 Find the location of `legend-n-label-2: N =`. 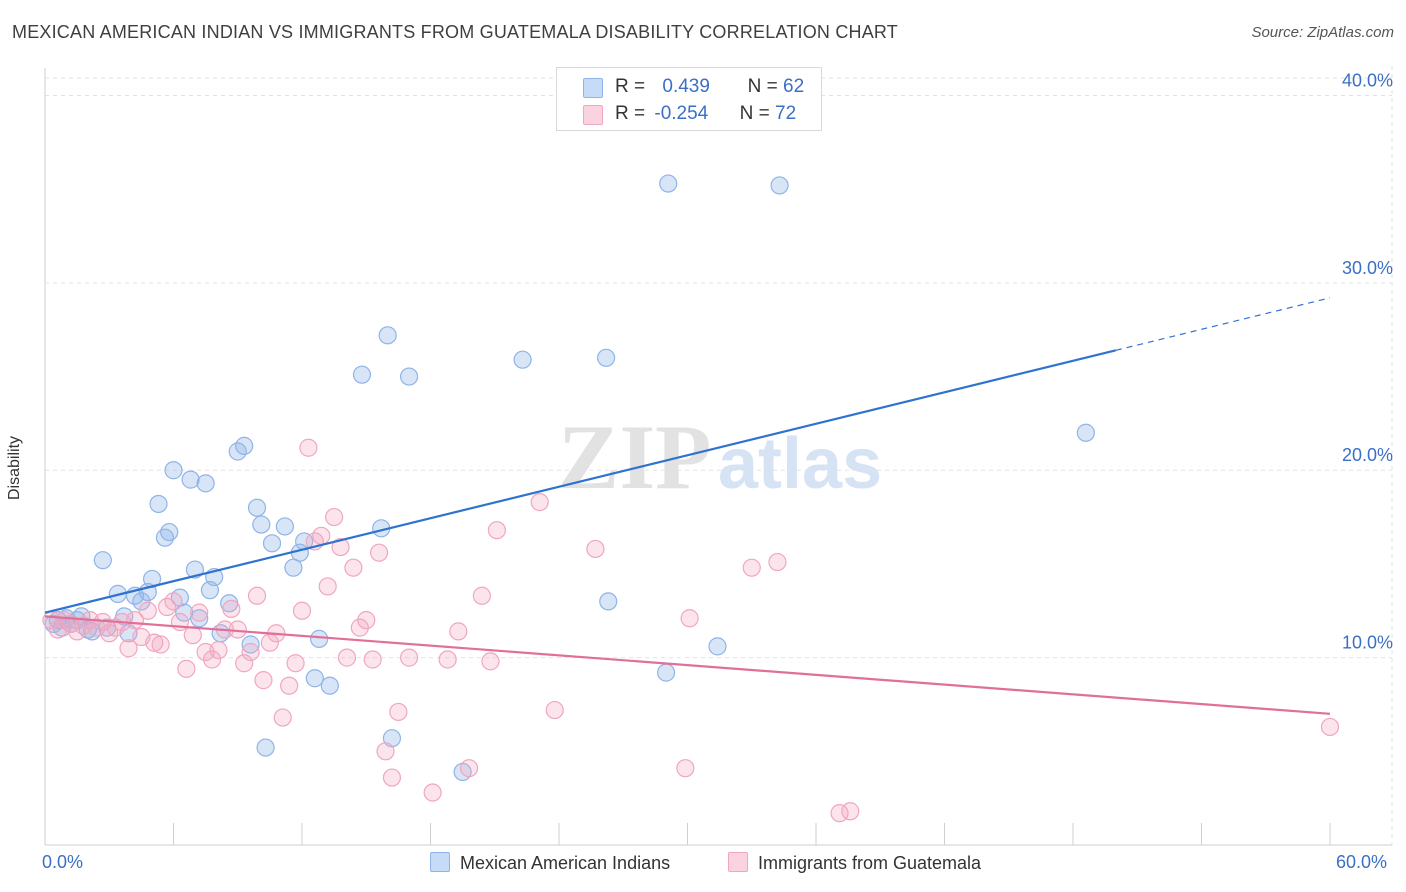

legend-n-label-2: N = is located at coordinates (757, 113).